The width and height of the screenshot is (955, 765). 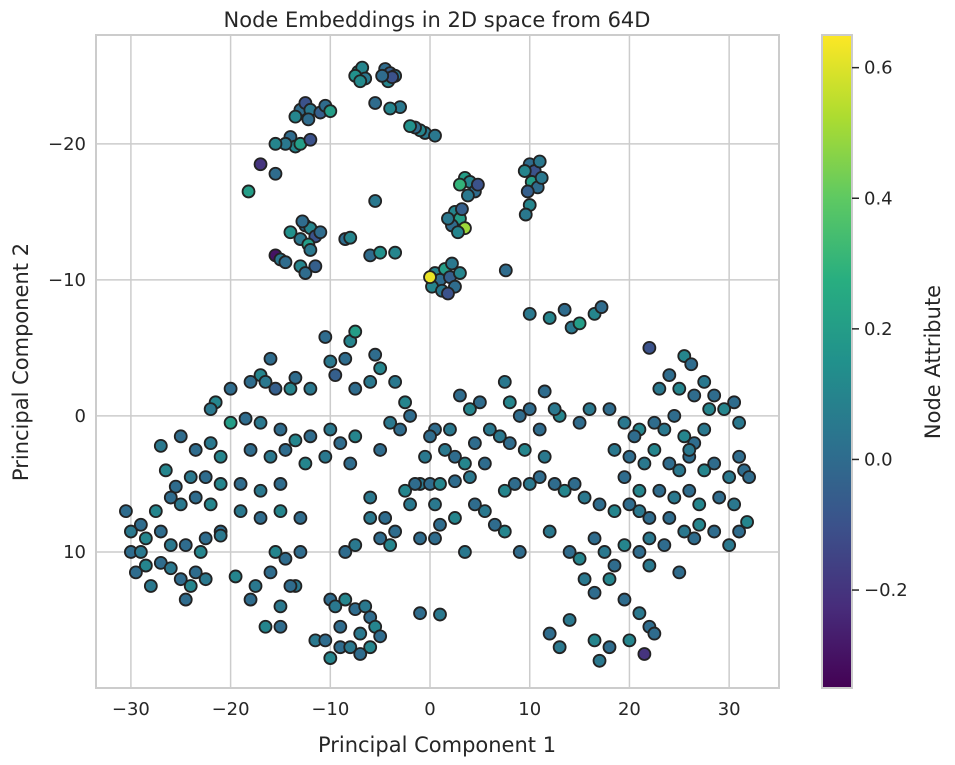 I want to click on x-tick-label: −20, so click(x=231, y=709).